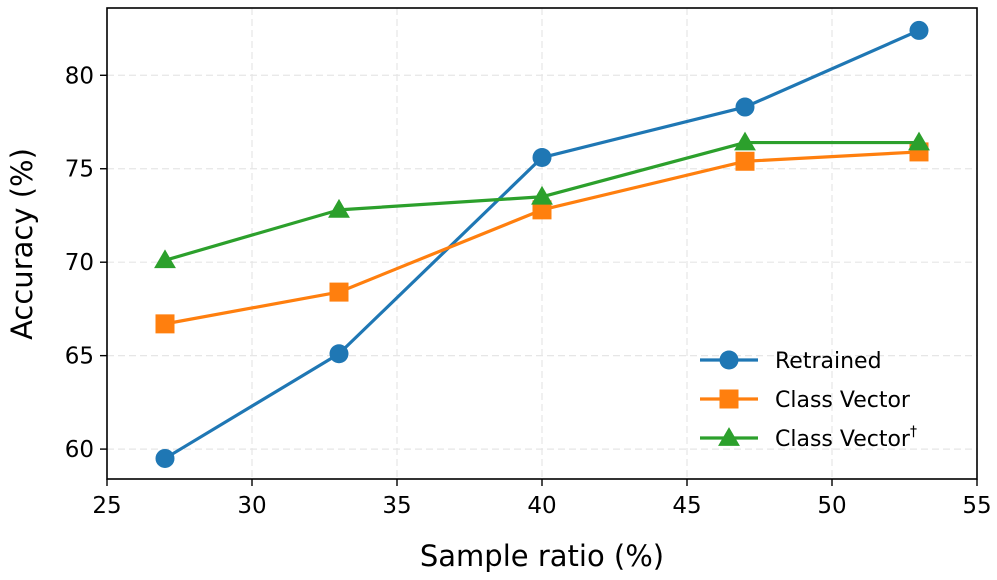  Describe the element at coordinates (79, 450) in the screenshot. I see `y-tick-label: 60` at that location.